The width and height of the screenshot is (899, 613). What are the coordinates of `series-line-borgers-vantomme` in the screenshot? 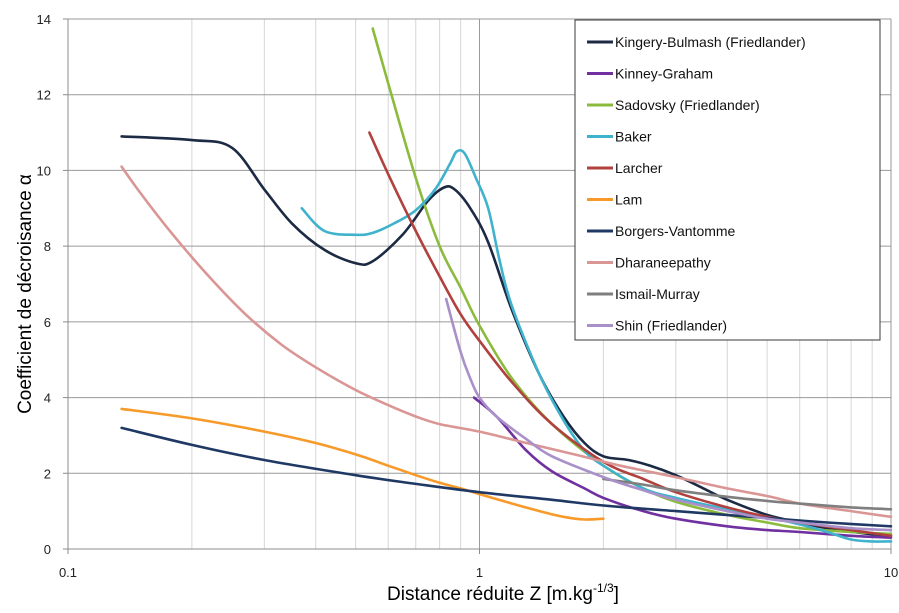 It's located at (506, 477).